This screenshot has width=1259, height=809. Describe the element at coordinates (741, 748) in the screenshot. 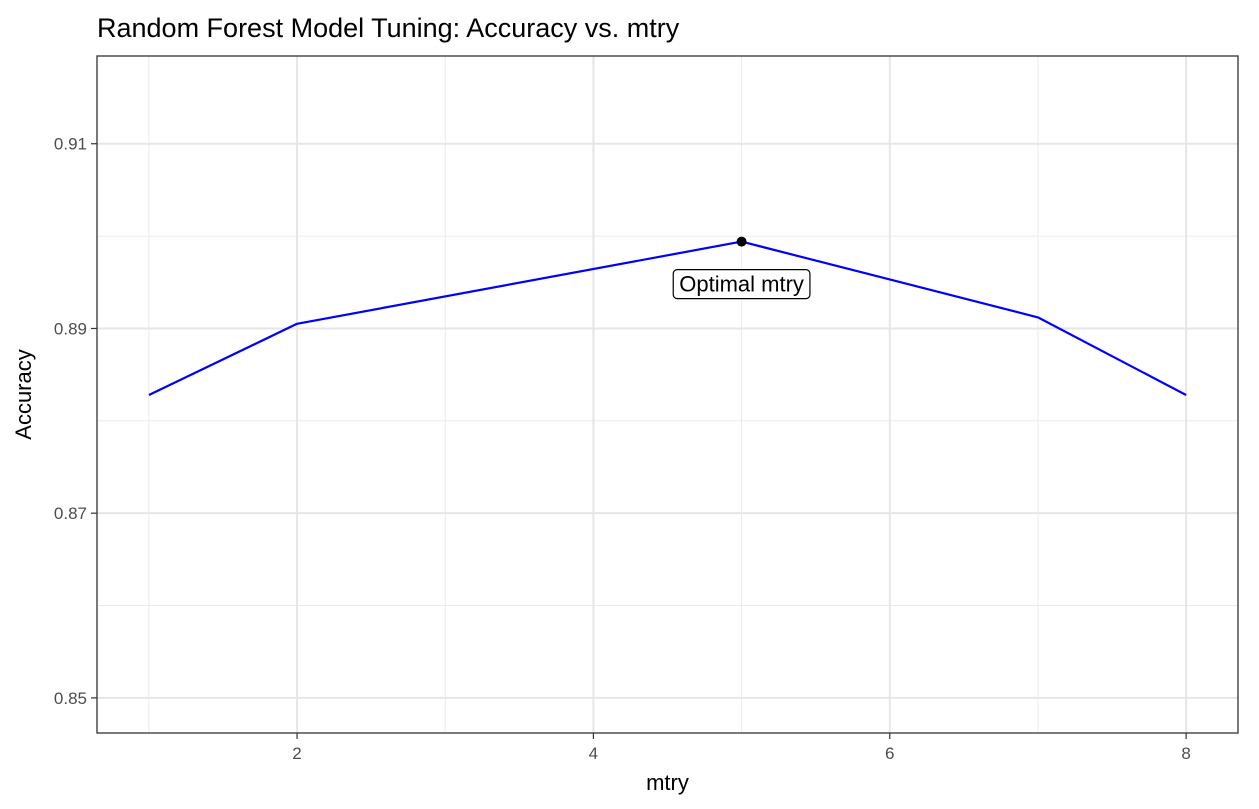

I see `x-axis: 2 4 6 8` at that location.